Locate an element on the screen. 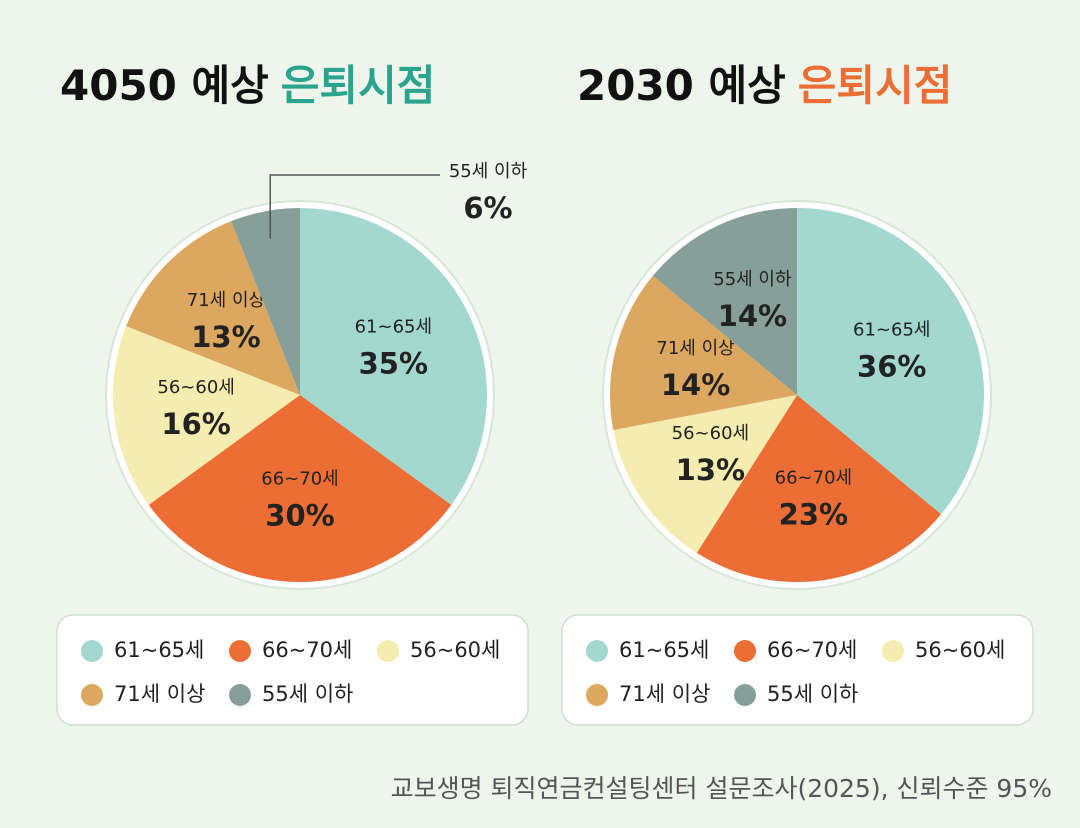  slice-value: 6% is located at coordinates (487, 208).